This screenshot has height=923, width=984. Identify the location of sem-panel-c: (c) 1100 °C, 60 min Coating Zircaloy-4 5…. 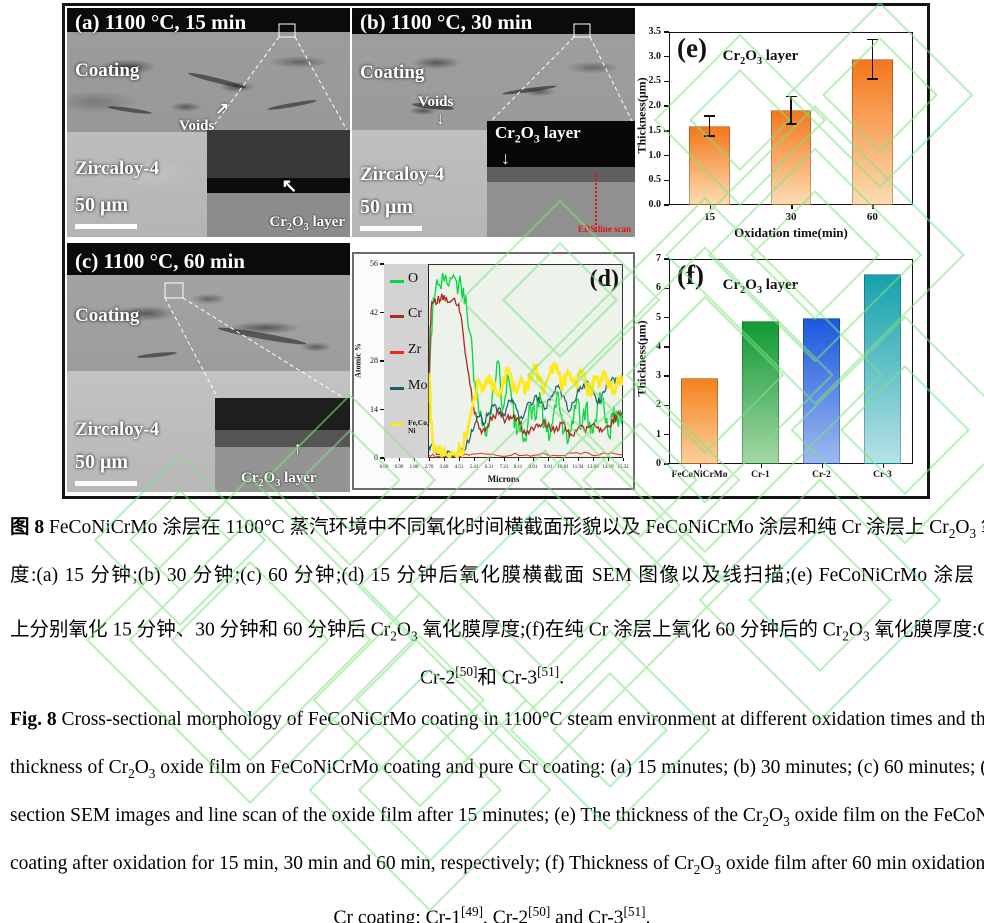
(208, 367).